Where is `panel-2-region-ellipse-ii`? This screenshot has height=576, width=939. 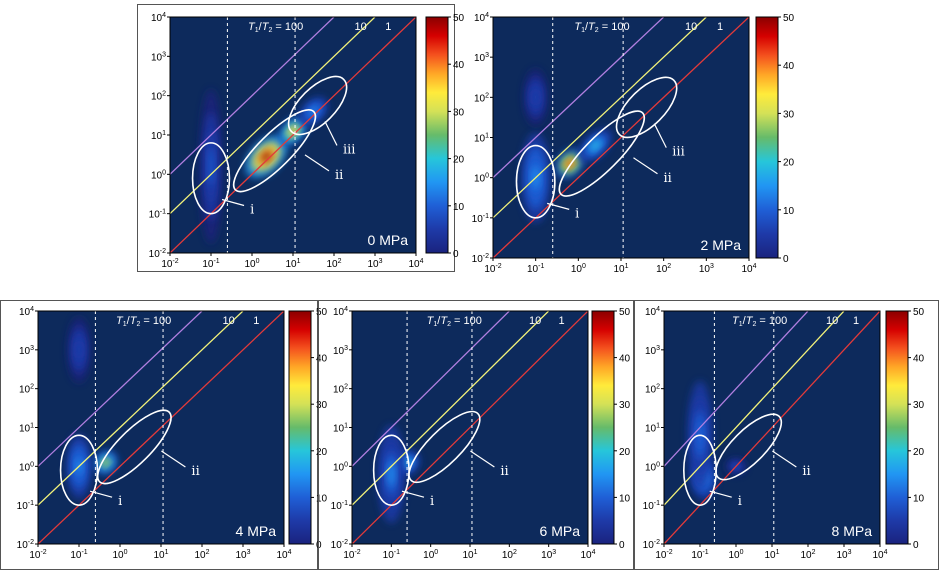
panel-2-region-ellipse-ii is located at coordinates (602, 153).